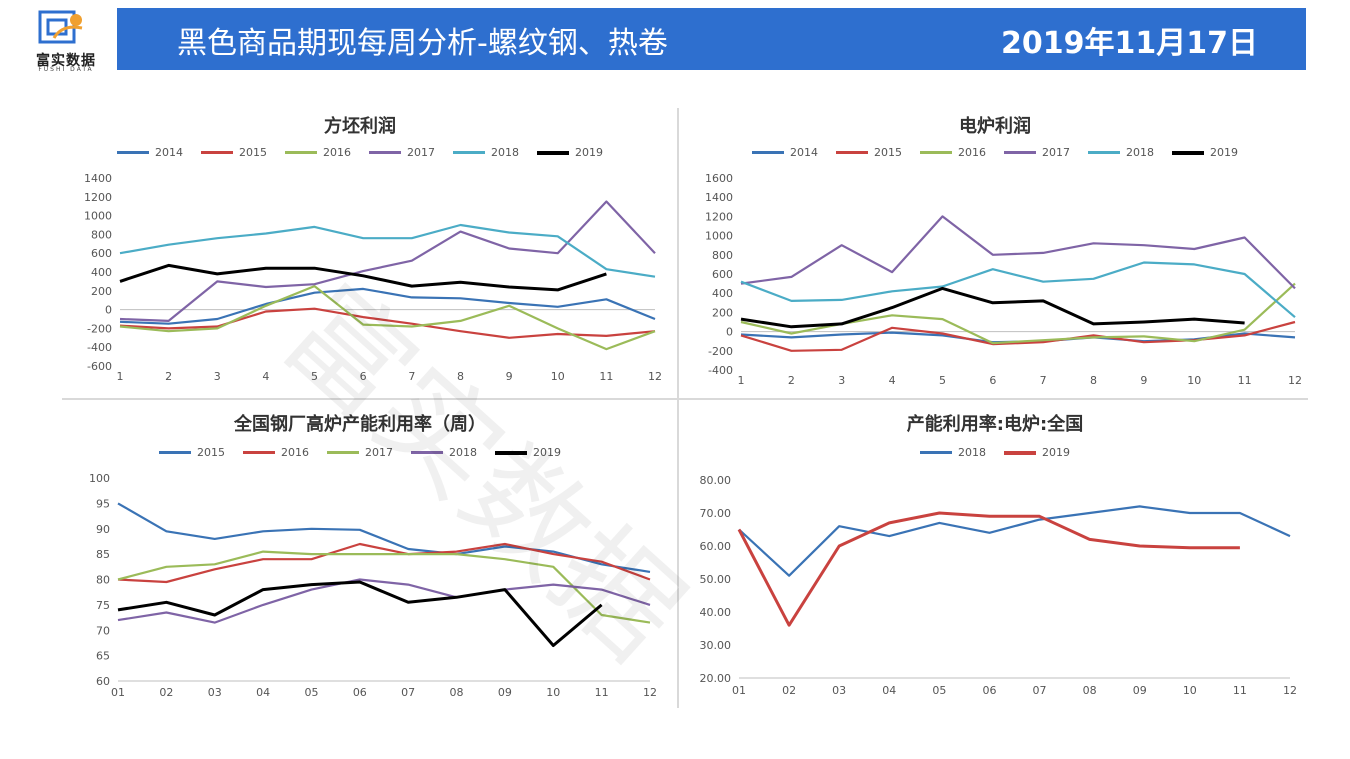 The width and height of the screenshot is (1350, 759). I want to click on series-line-2018, so click(1018, 290).